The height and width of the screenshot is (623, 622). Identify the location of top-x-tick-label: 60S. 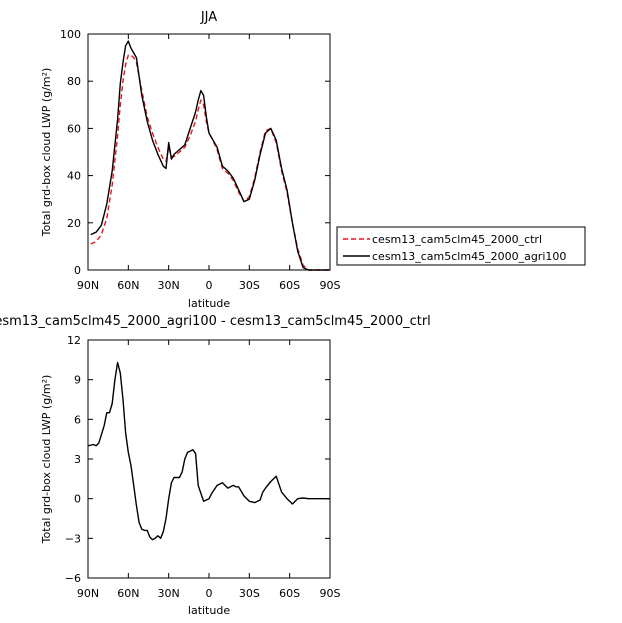
(289, 285).